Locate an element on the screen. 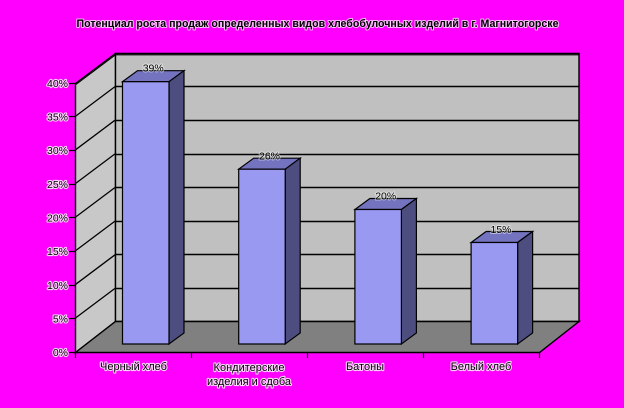 This screenshot has height=408, width=624. svg-text: Черный хлеб is located at coordinates (133, 367).